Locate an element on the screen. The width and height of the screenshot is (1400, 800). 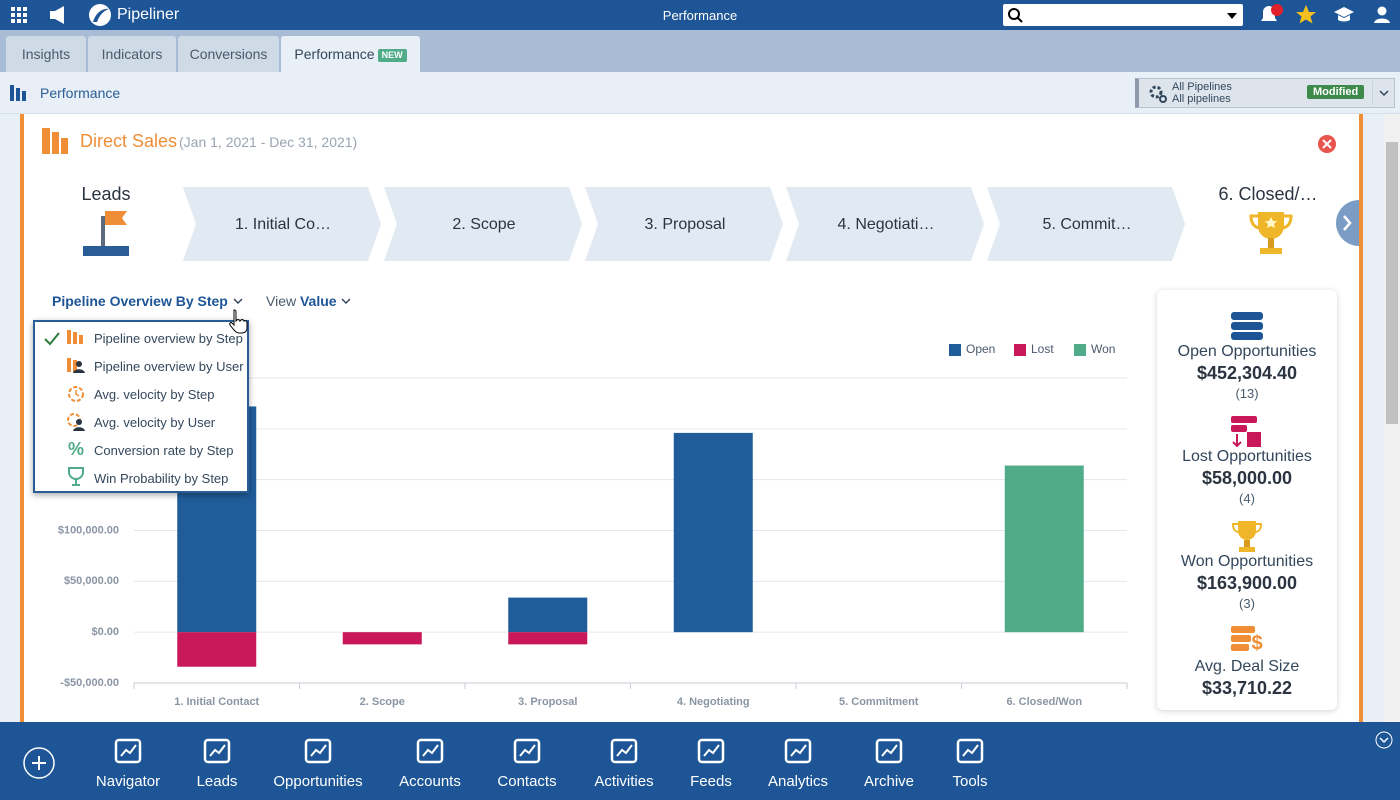
pipeline-title: All Pipelines is located at coordinates (1202, 87).